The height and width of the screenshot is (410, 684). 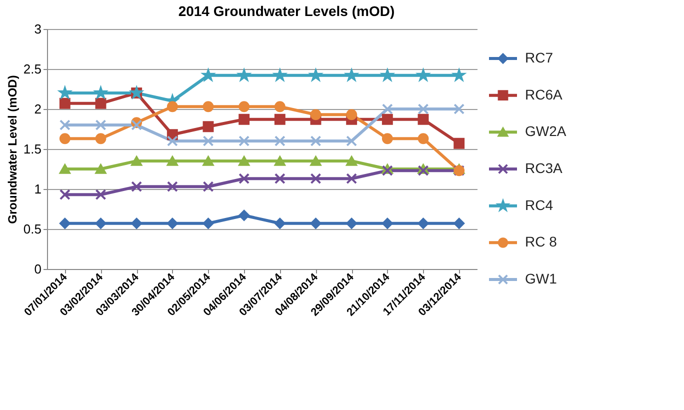 I want to click on legend-label: GW1, so click(x=541, y=278).